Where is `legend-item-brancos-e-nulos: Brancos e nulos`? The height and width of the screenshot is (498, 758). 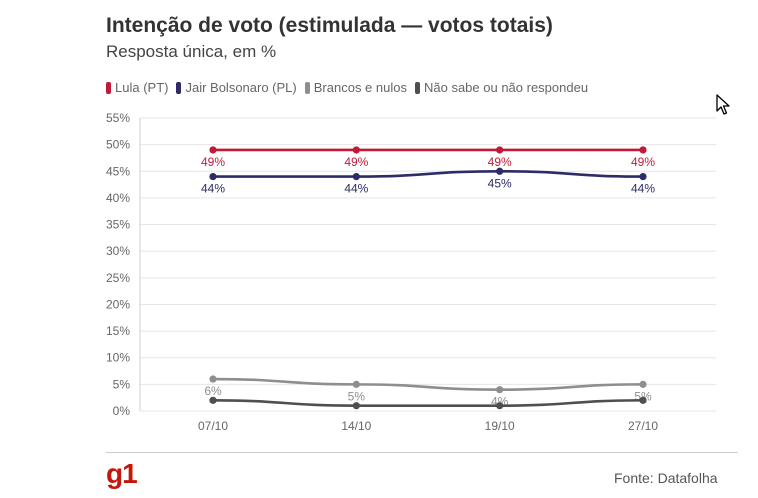 legend-item-brancos-e-nulos: Brancos e nulos is located at coordinates (355, 87).